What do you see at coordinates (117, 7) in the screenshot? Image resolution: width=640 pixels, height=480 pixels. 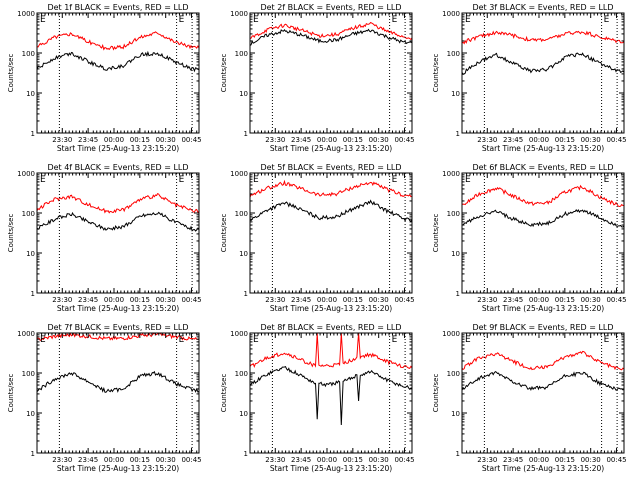 I see `panel-title: Det 1f BLACK = Events, RED = LLD` at bounding box center [117, 7].